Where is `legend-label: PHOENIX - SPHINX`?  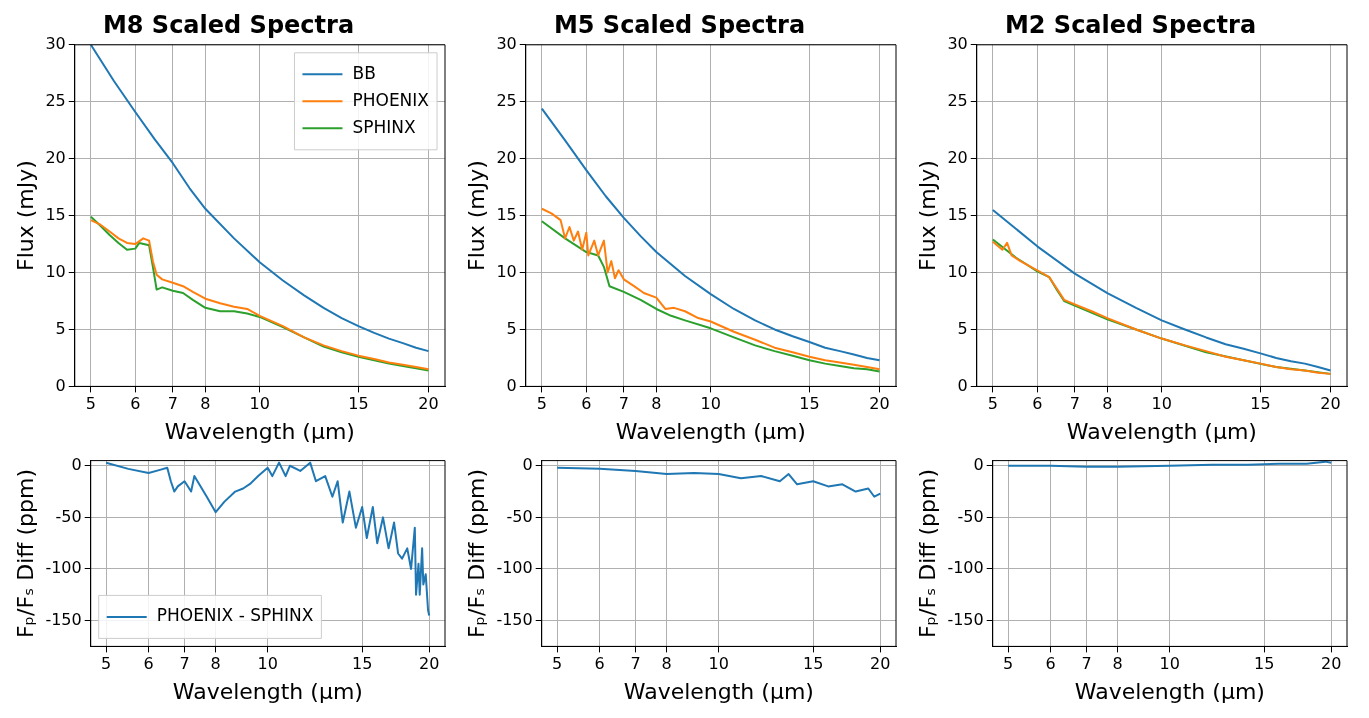 legend-label: PHOENIX - SPHINX is located at coordinates (235, 615).